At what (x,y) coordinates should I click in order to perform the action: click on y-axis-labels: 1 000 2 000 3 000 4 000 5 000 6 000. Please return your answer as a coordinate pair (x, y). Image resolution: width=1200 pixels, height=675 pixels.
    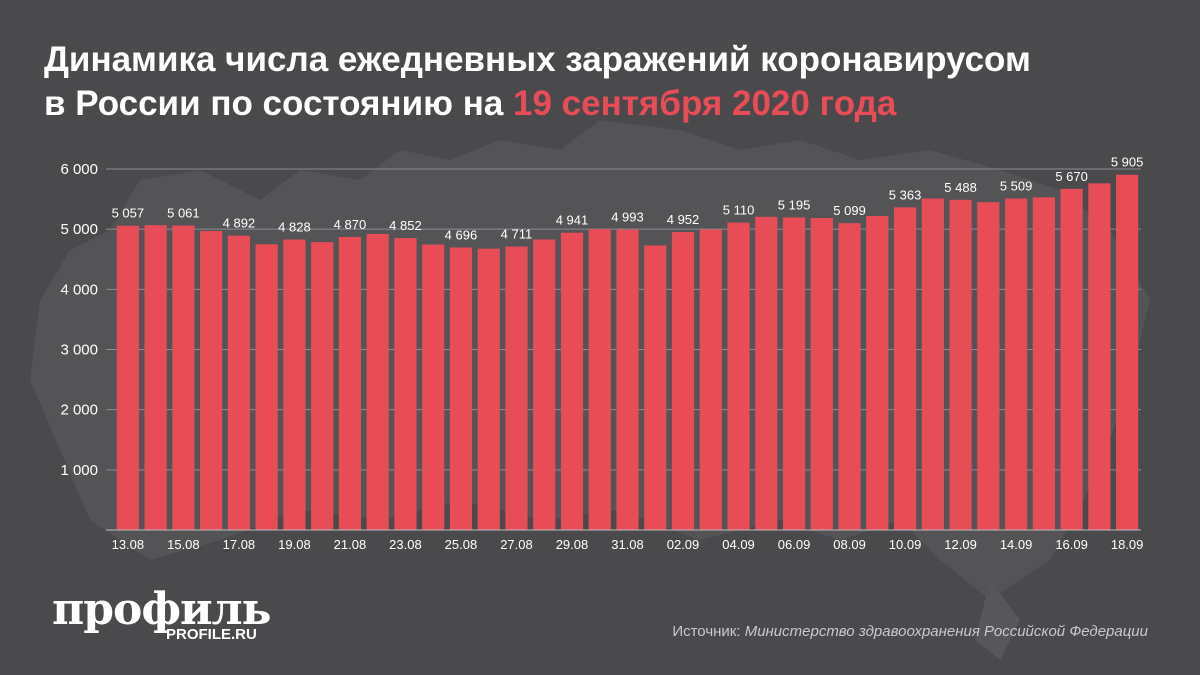
    Looking at the image, I should click on (79, 320).